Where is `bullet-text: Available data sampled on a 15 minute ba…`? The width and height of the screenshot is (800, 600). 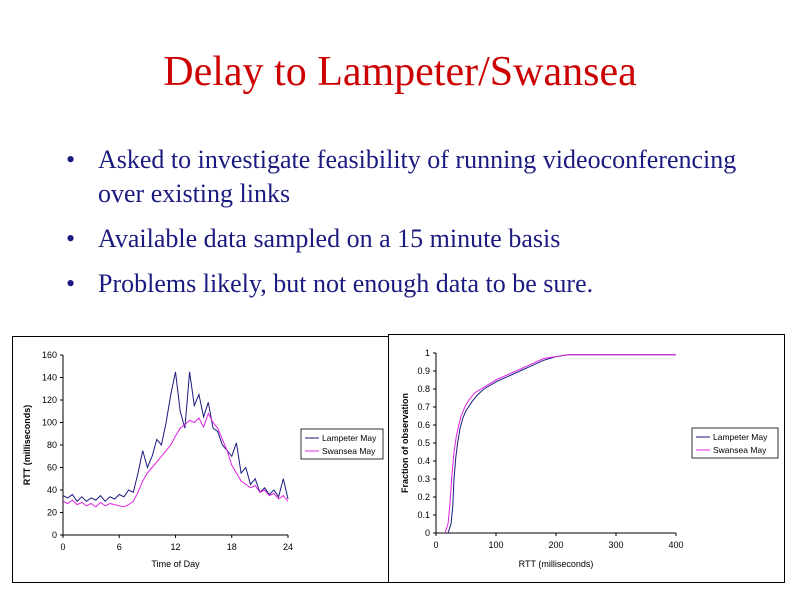 bullet-text: Available data sampled on a 15 minute ba… is located at coordinates (329, 238).